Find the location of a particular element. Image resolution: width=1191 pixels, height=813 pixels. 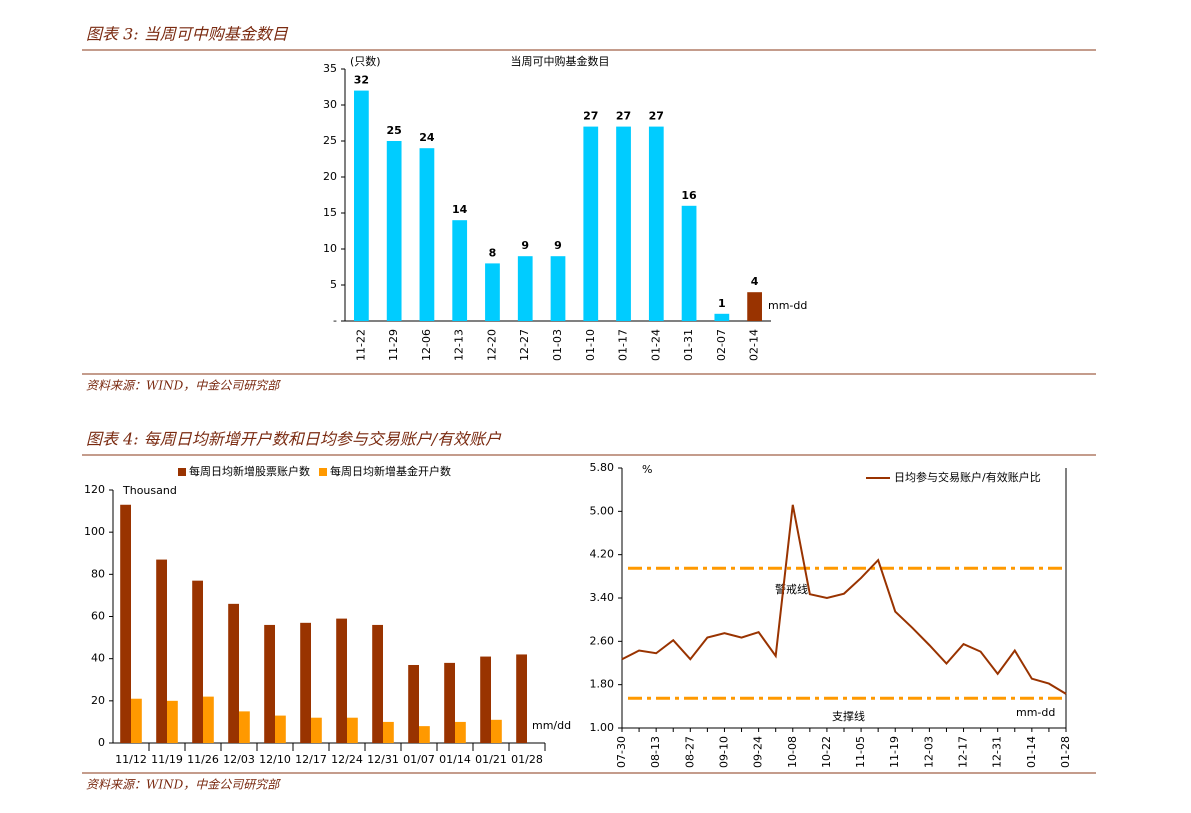

x-tick-label: 01-31 is located at coordinates (688, 345).